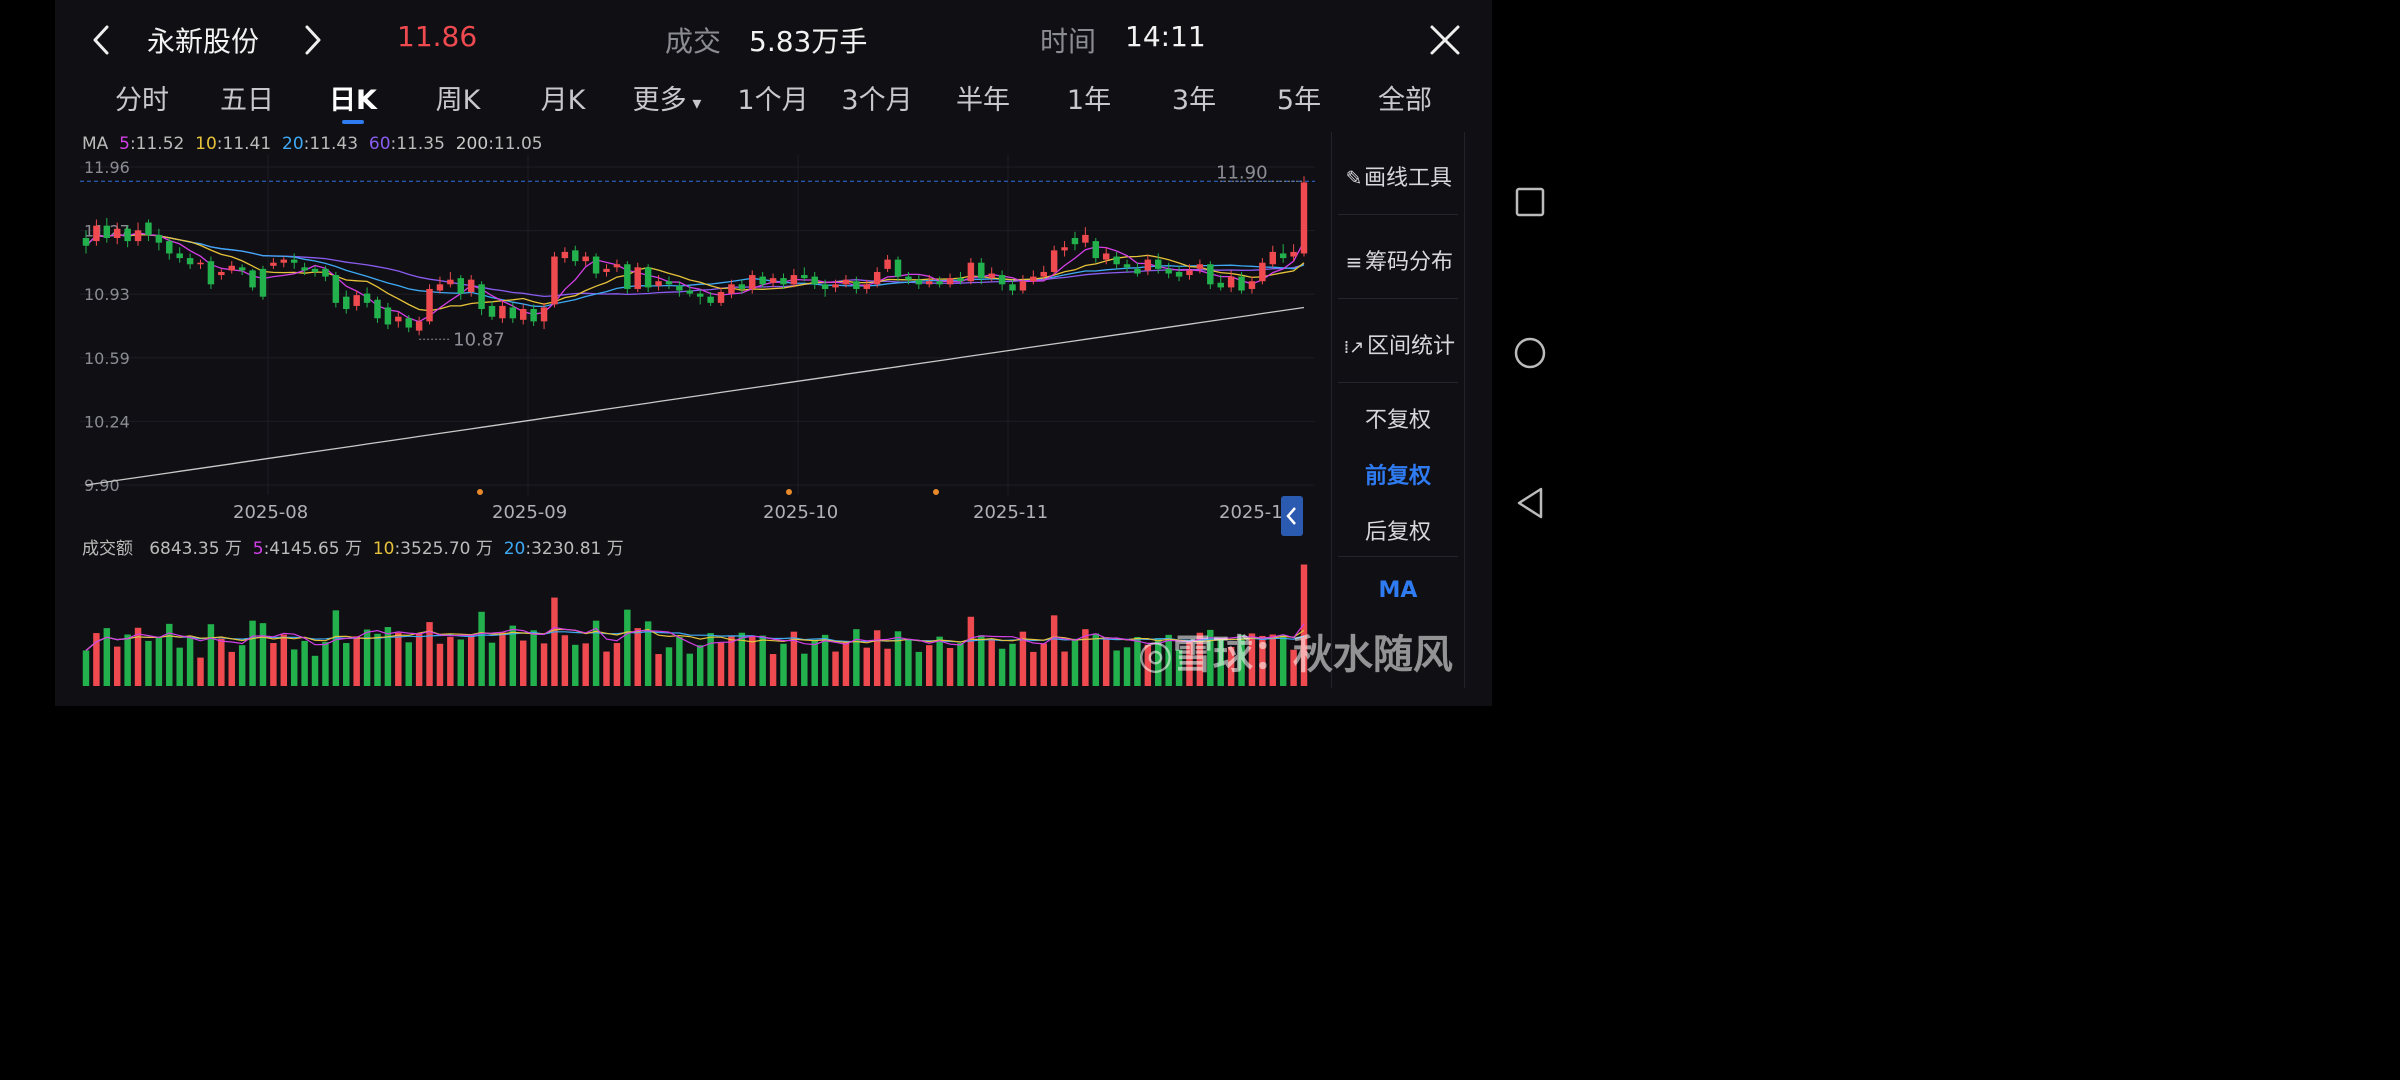  Describe the element at coordinates (1165, 36) in the screenshot. I see `time-value: 14:11` at that location.